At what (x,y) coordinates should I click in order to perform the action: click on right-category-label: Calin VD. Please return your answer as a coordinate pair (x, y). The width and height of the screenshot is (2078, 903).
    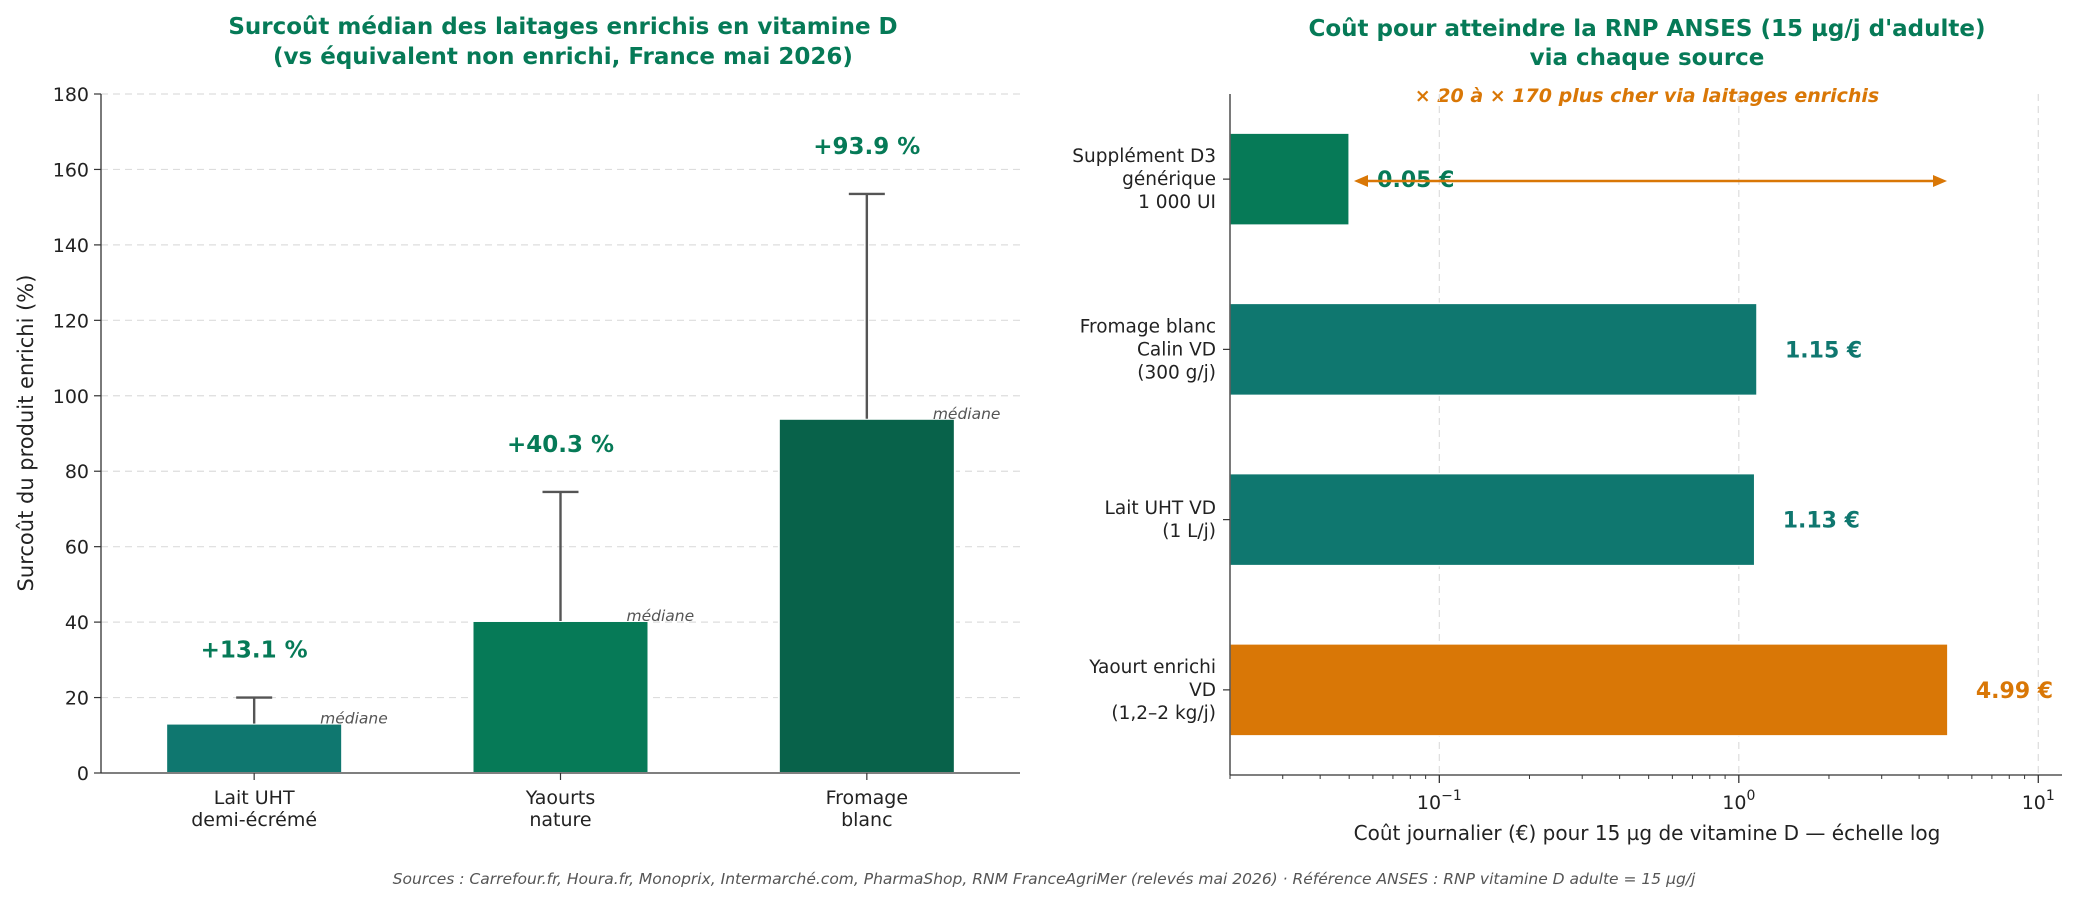
    Looking at the image, I should click on (1176, 349).